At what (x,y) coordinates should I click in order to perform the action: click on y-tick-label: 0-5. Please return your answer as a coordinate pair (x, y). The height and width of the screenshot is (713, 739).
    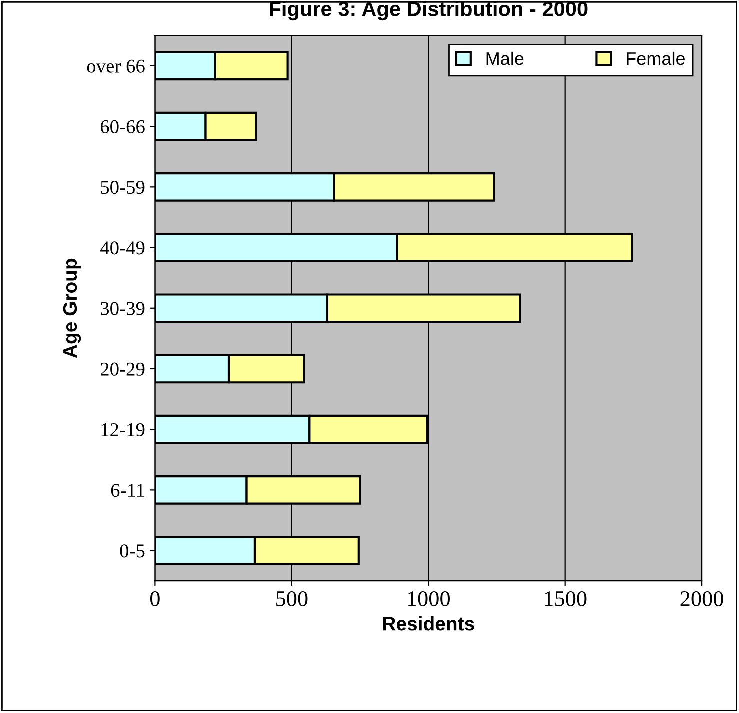
    Looking at the image, I should click on (132, 551).